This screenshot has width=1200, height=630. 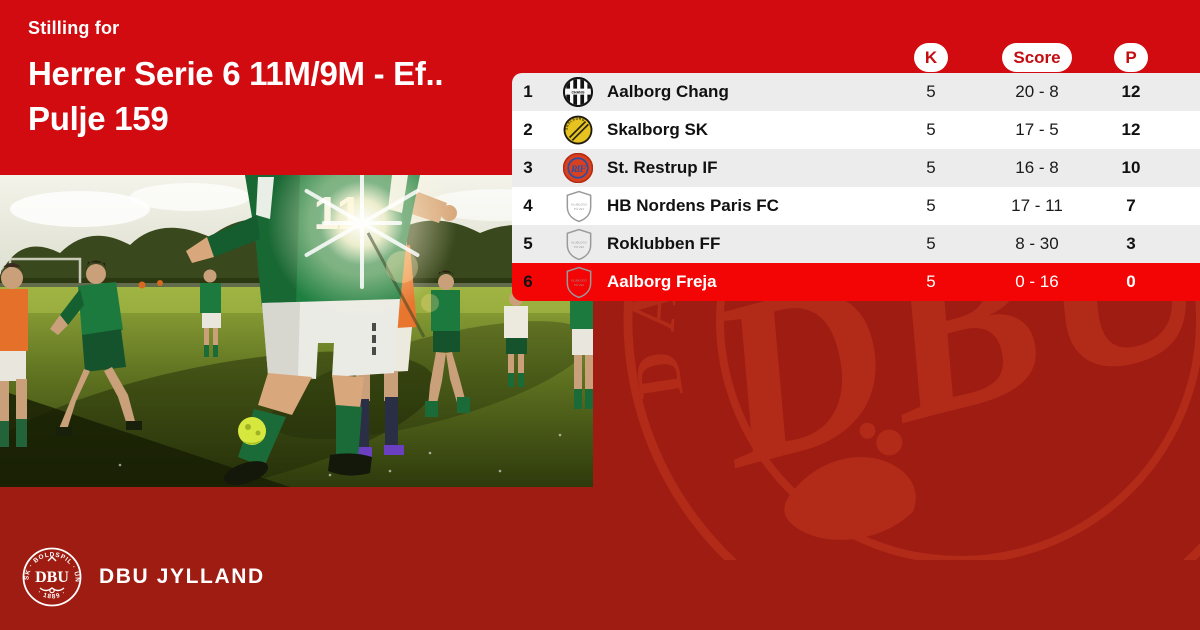 What do you see at coordinates (662, 281) in the screenshot?
I see `team-name-cell: Aalborg Freja` at bounding box center [662, 281].